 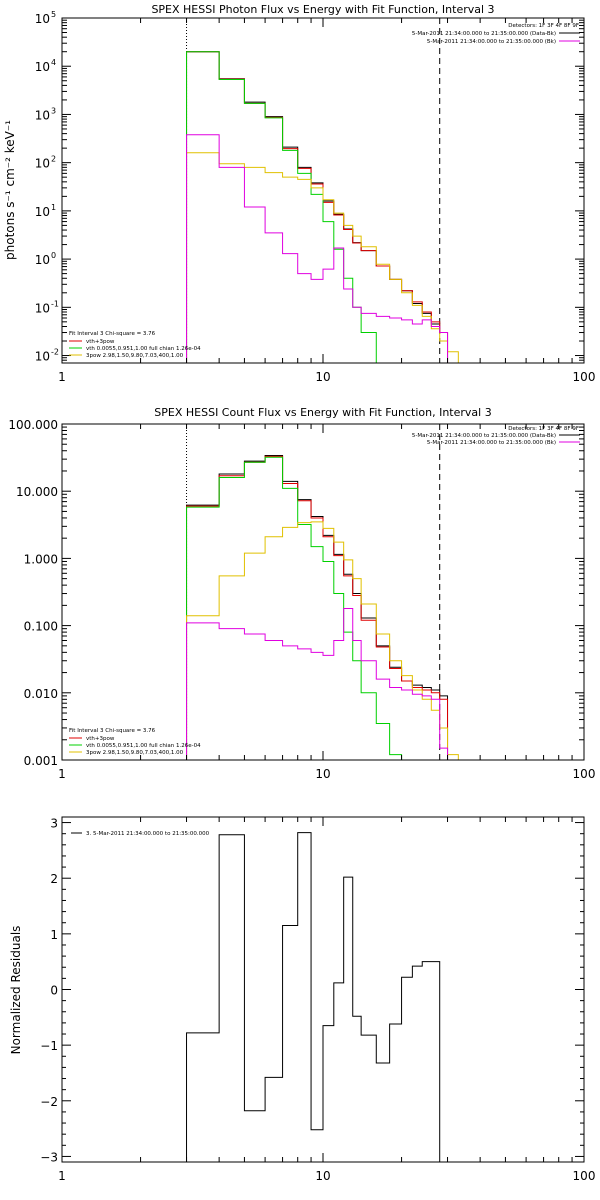 What do you see at coordinates (33, 425) in the screenshot?
I see `y-tick-label: 100.000` at bounding box center [33, 425].